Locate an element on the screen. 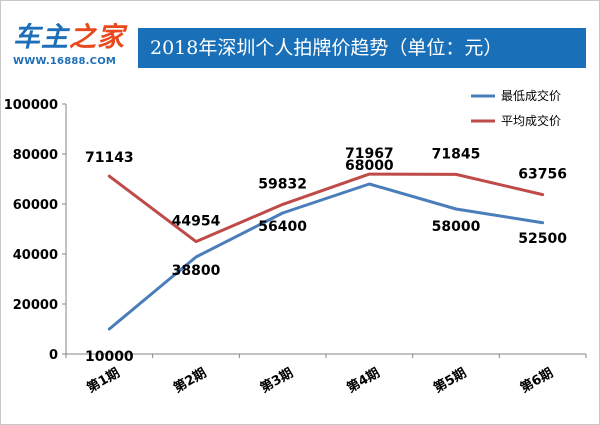 This screenshot has height=425, width=600. y-tick-label: 40000 is located at coordinates (35, 255).